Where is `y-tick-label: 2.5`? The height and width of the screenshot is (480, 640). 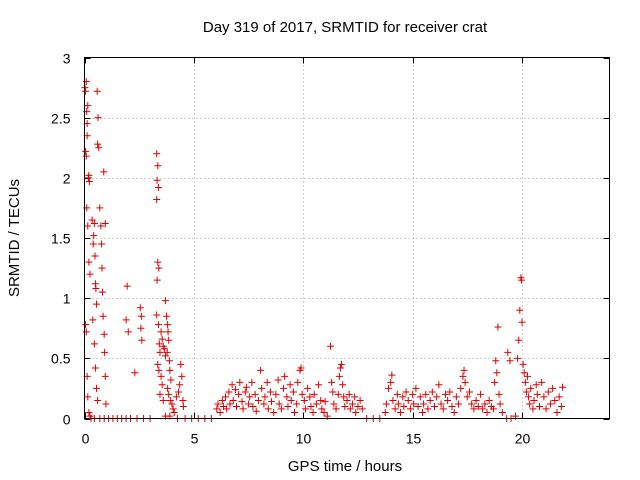
y-tick-label: 2.5 is located at coordinates (61, 119).